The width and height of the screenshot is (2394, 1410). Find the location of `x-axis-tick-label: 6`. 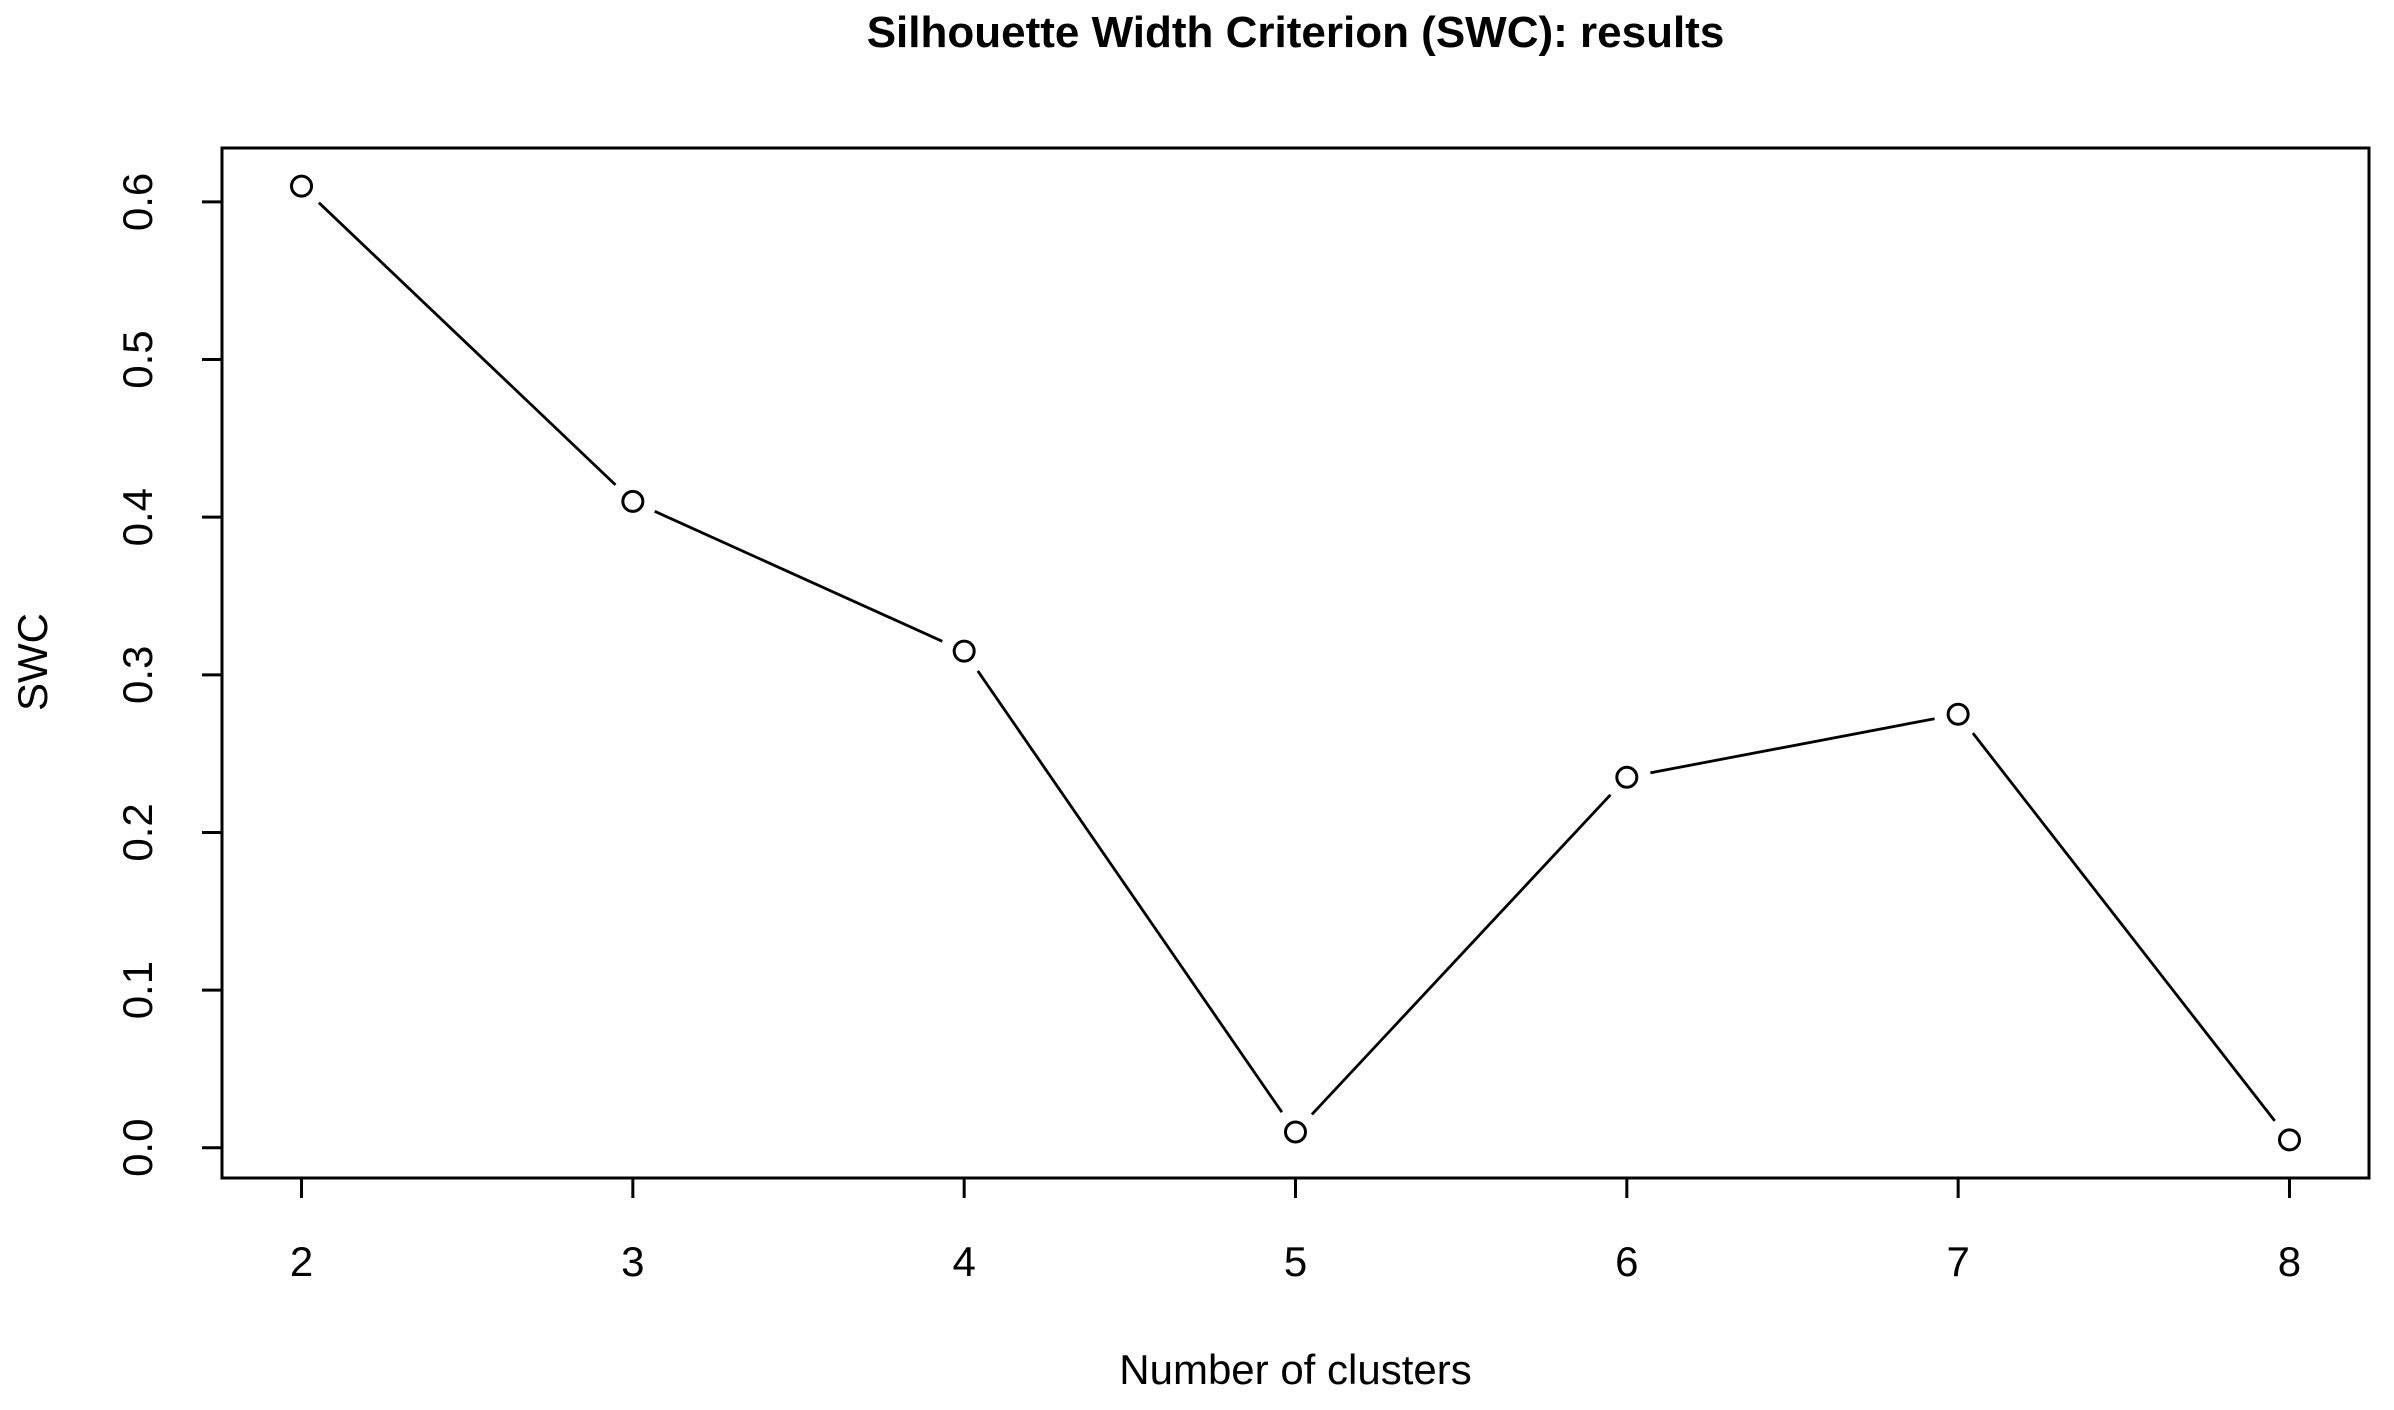

x-axis-tick-label: 6 is located at coordinates (1626, 1261).